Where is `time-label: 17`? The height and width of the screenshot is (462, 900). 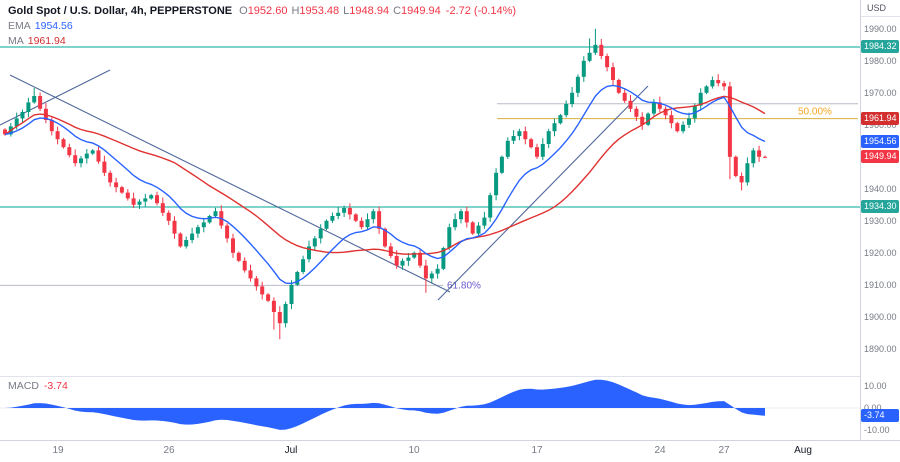 time-label: 17 is located at coordinates (537, 450).